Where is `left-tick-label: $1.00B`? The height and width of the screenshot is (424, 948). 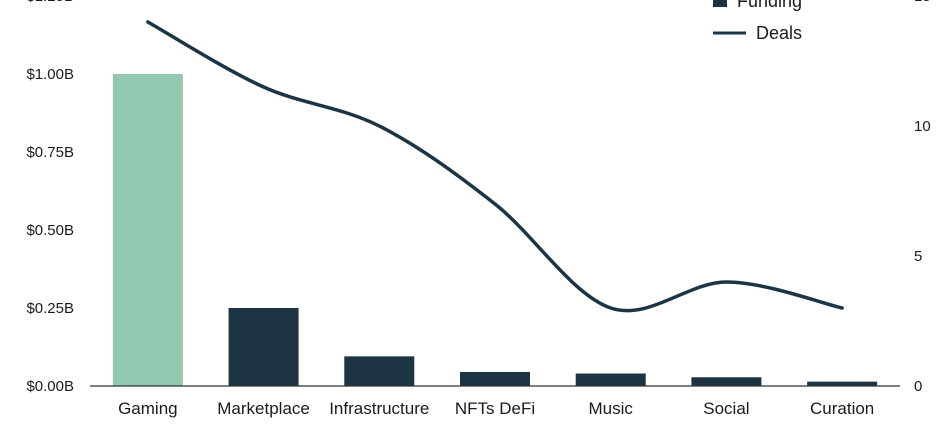 left-tick-label: $1.00B is located at coordinates (50, 74).